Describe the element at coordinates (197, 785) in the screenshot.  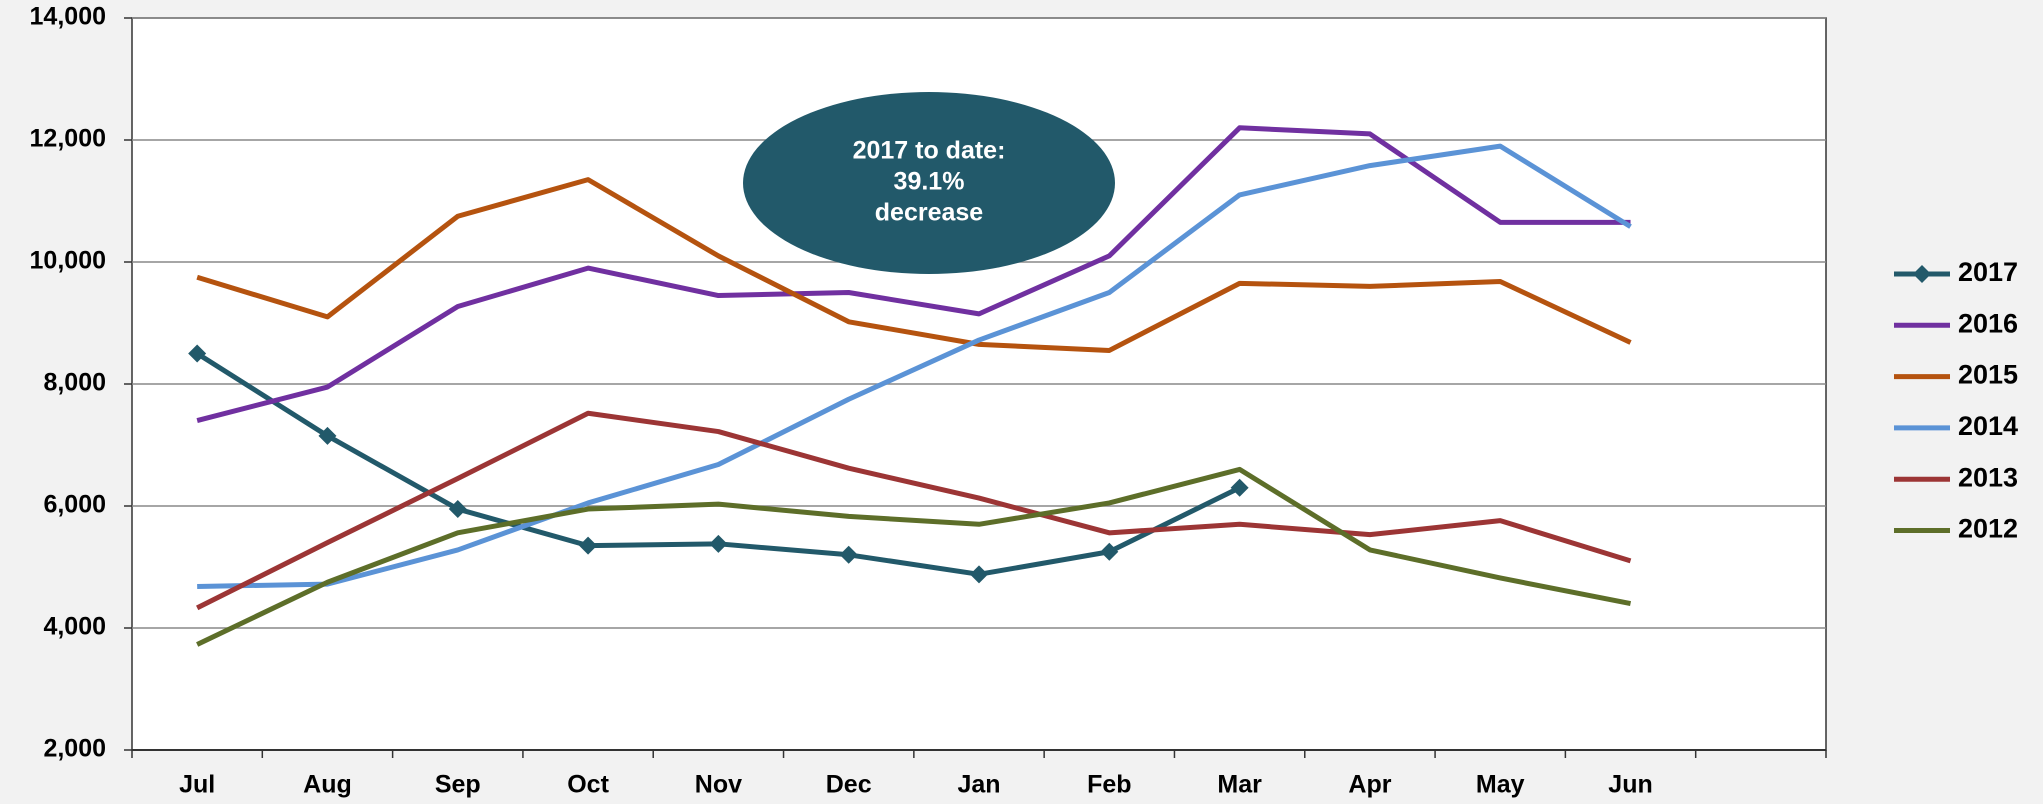
I see `x-tick-label: Jul` at that location.